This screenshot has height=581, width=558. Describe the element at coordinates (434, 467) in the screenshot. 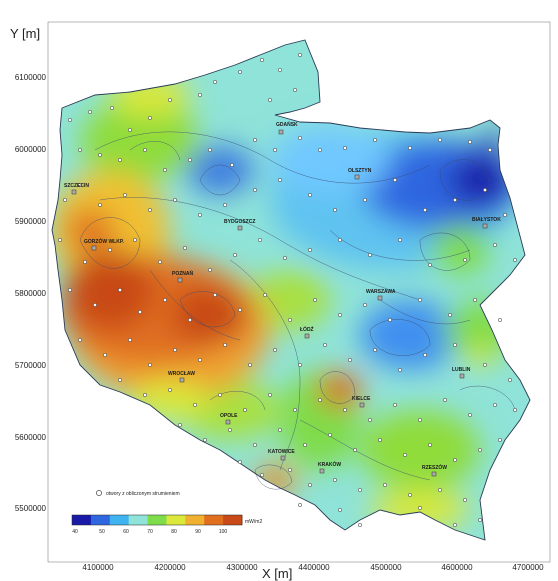

I see `city-label-rzeszow: RZESZÓW` at that location.